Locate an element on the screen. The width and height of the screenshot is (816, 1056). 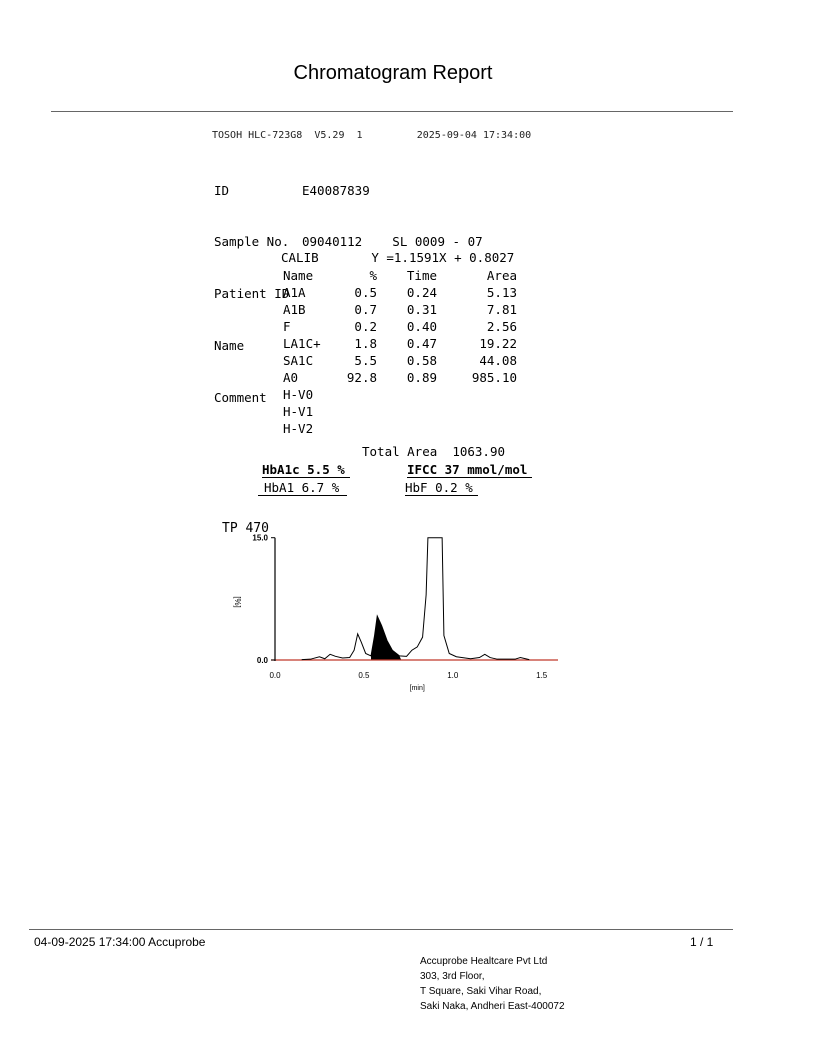
info-row: Patient ID is located at coordinates (348, 293).